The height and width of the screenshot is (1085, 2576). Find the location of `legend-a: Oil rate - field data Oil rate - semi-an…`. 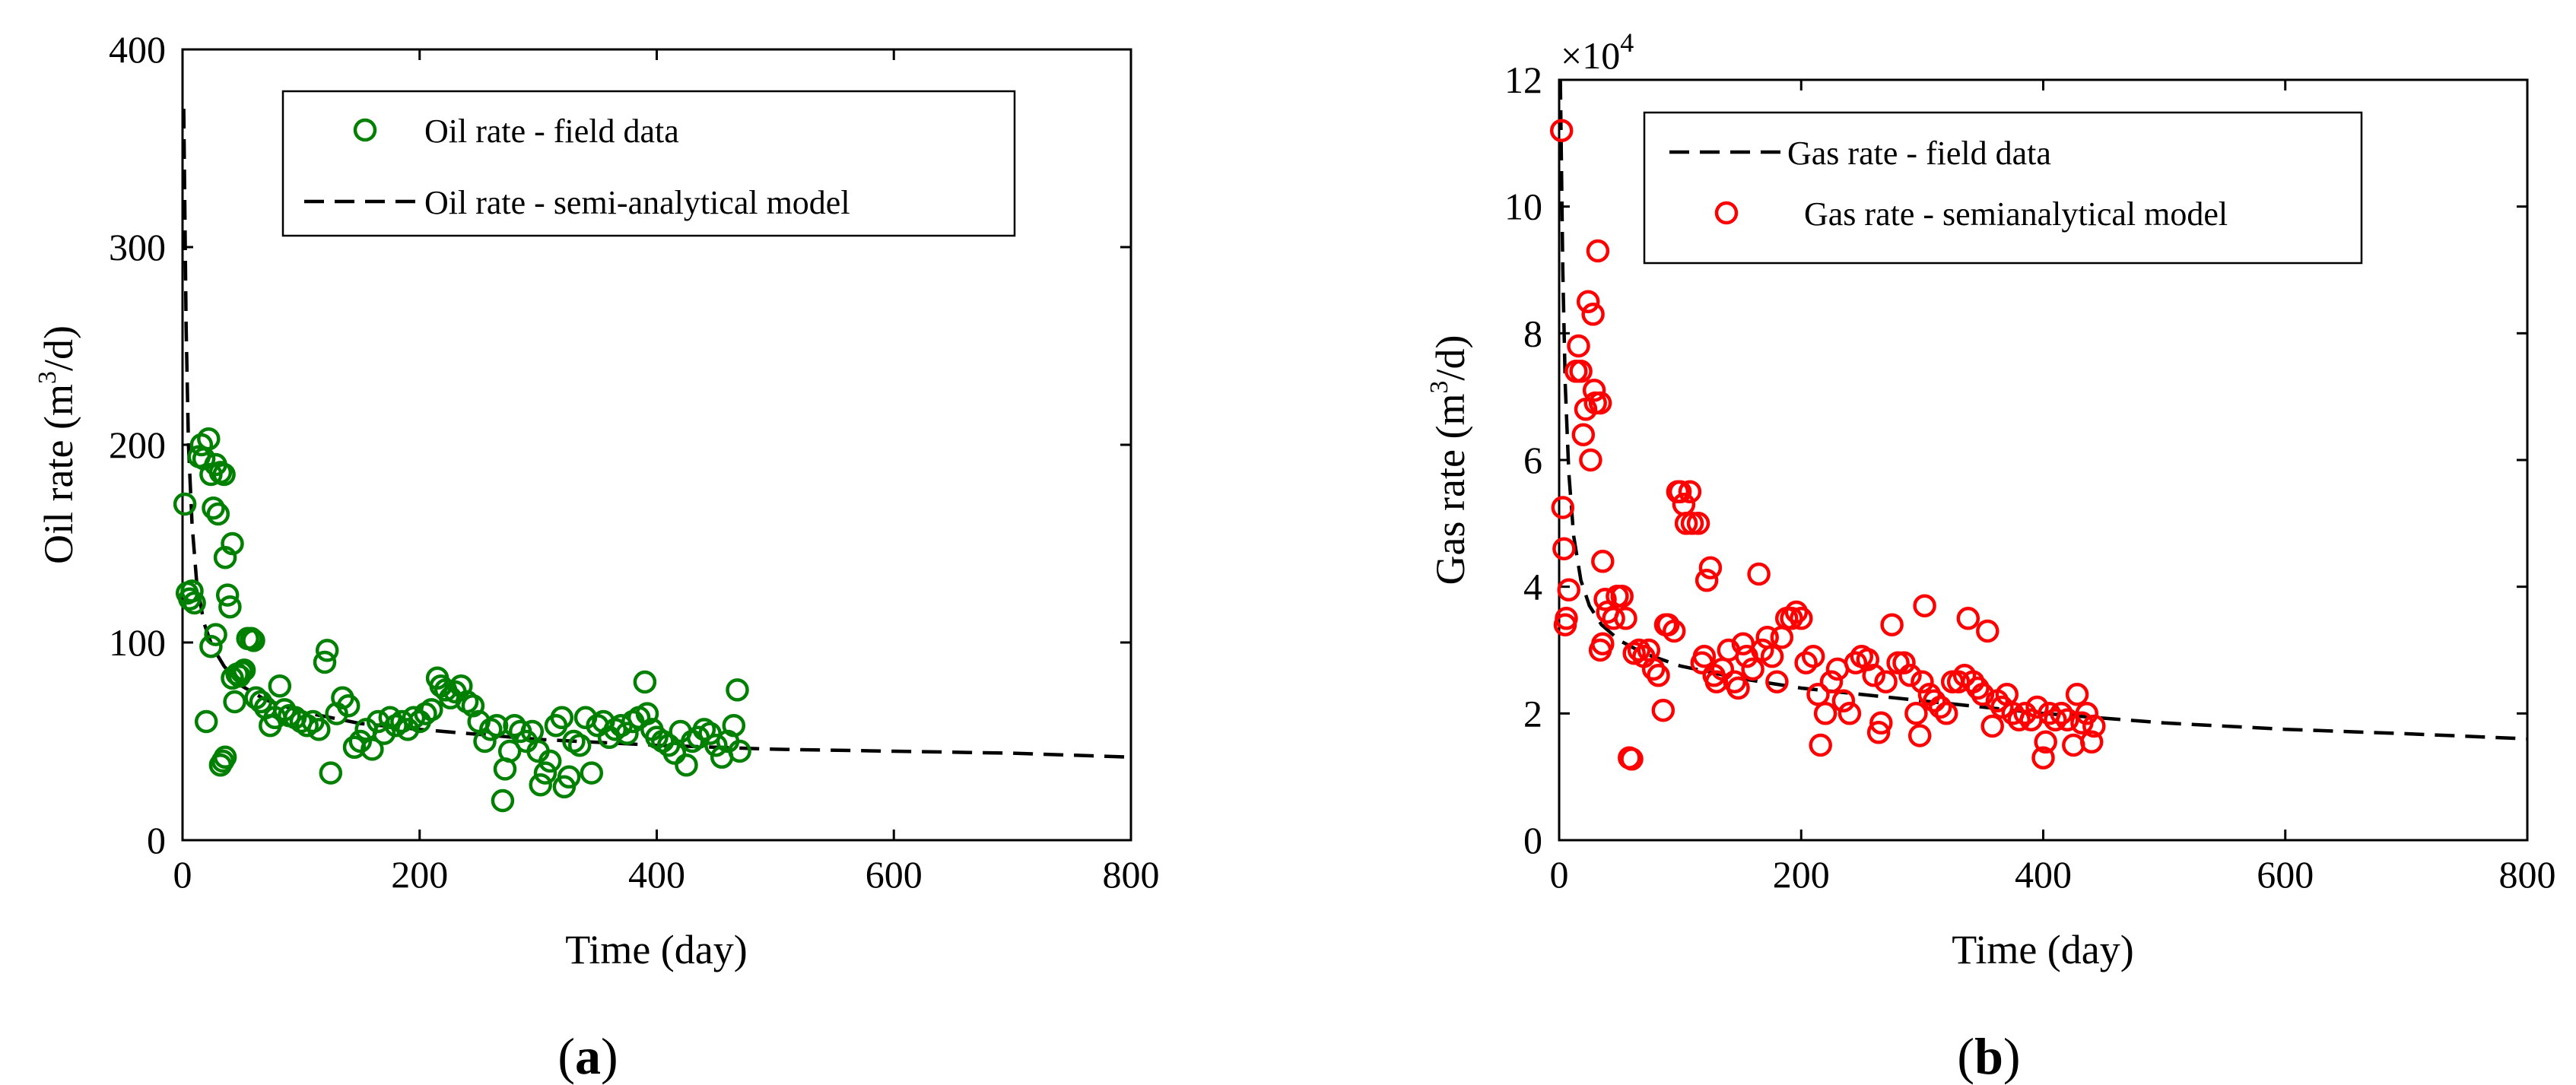

legend-a: Oil rate - field data Oil rate - semi-an… is located at coordinates (648, 163).